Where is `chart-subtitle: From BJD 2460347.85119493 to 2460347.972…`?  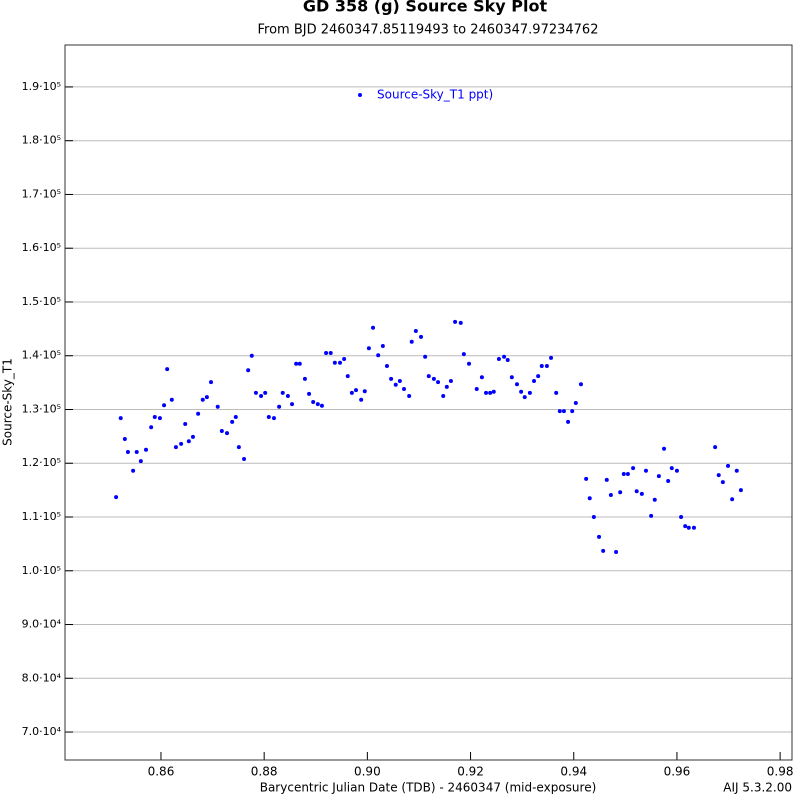
chart-subtitle: From BJD 2460347.85119493 to 2460347.972… is located at coordinates (428, 30).